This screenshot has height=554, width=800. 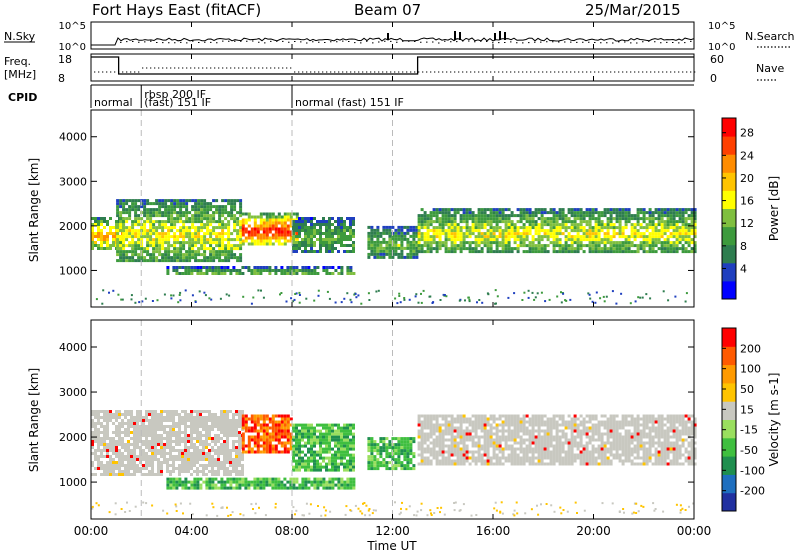 I want to click on date-title: 25/Mar/2015, so click(x=633, y=10).